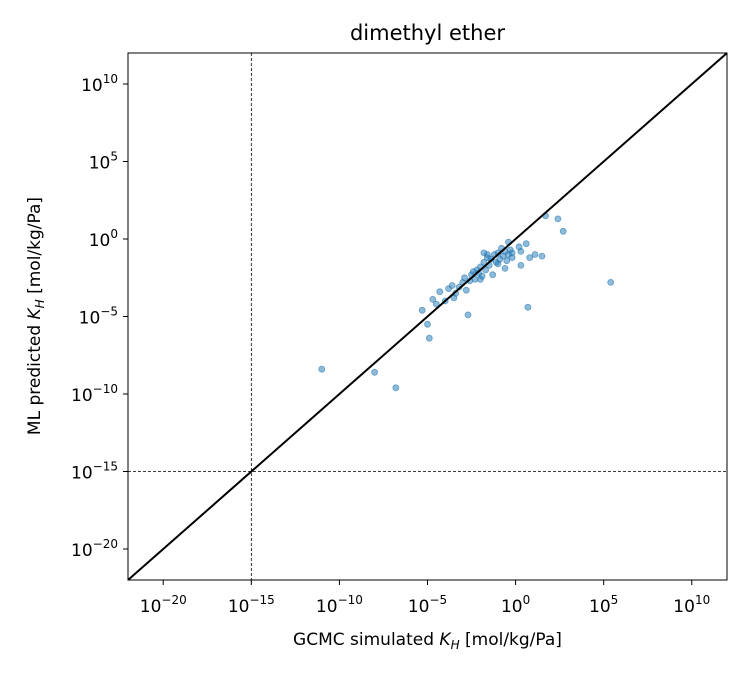  Describe the element at coordinates (94, 549) in the screenshot. I see `y-tick-label: 10⁻²⁰` at that location.